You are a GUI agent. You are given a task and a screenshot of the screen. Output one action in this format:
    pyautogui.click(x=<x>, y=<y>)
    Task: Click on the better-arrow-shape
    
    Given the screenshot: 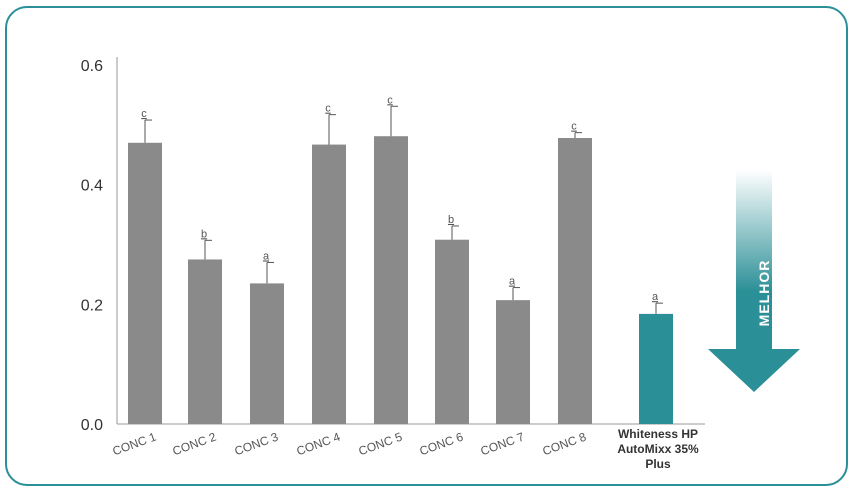 What is the action you would take?
    pyautogui.click(x=754, y=281)
    